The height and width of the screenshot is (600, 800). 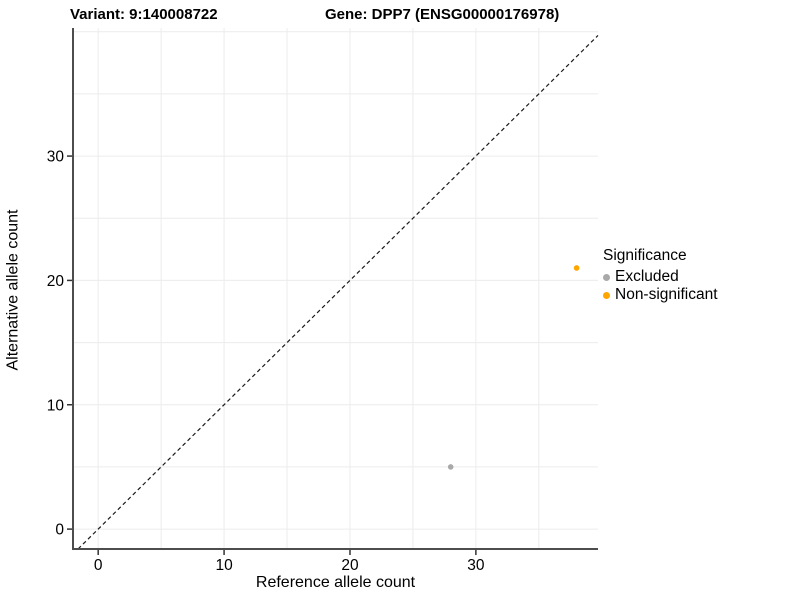 What do you see at coordinates (645, 255) in the screenshot?
I see `legend-title: Significance` at bounding box center [645, 255].